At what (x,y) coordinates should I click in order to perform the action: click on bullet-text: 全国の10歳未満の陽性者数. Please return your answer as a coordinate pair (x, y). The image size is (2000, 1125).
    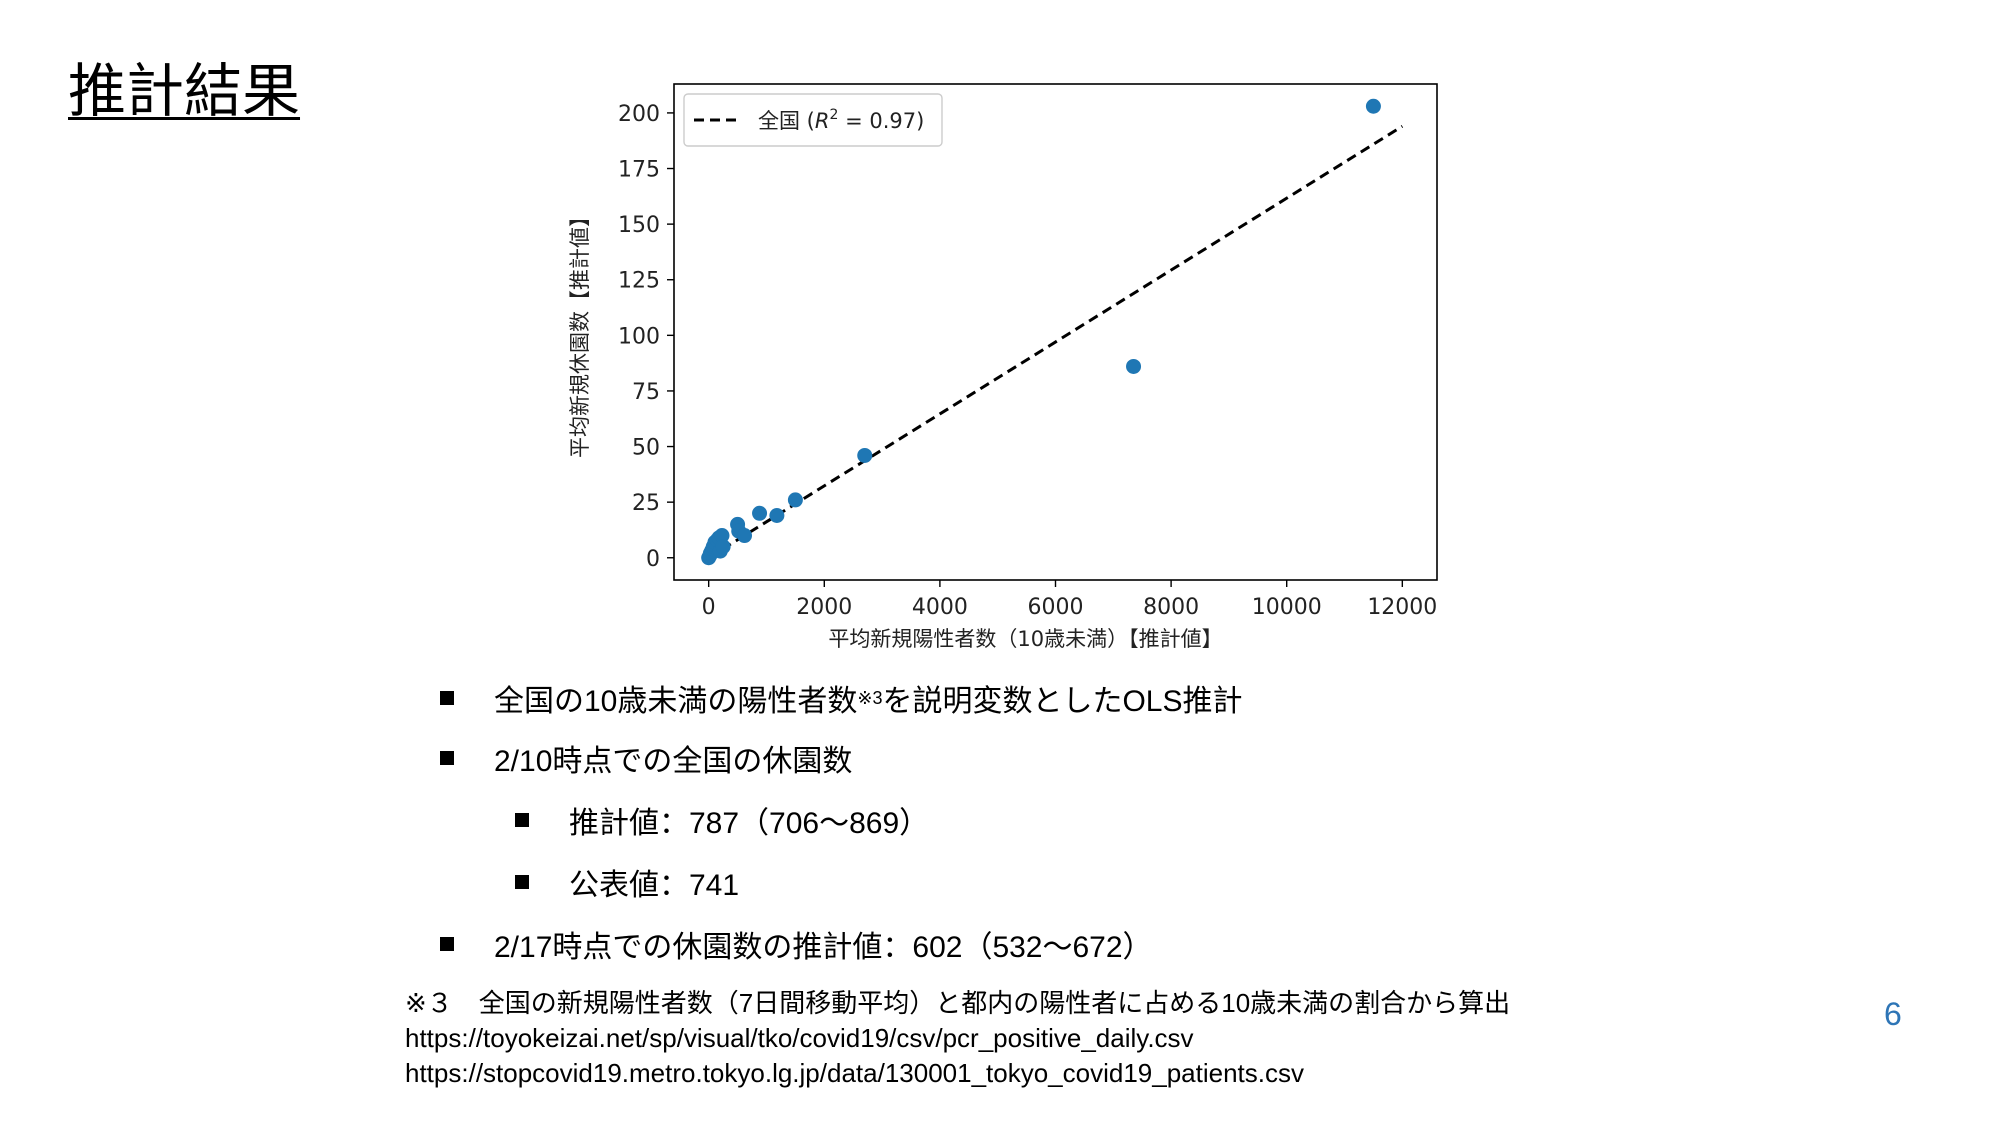
    Looking at the image, I should click on (676, 701).